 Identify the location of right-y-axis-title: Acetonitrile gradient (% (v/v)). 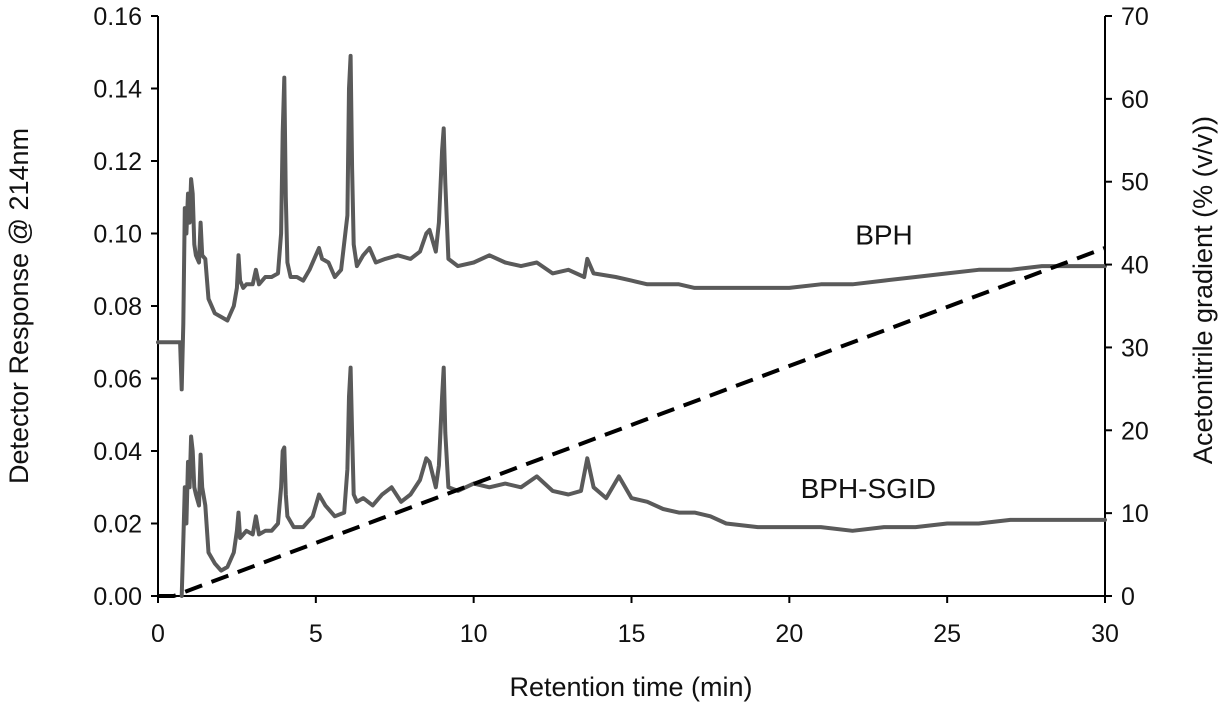
(1203, 290).